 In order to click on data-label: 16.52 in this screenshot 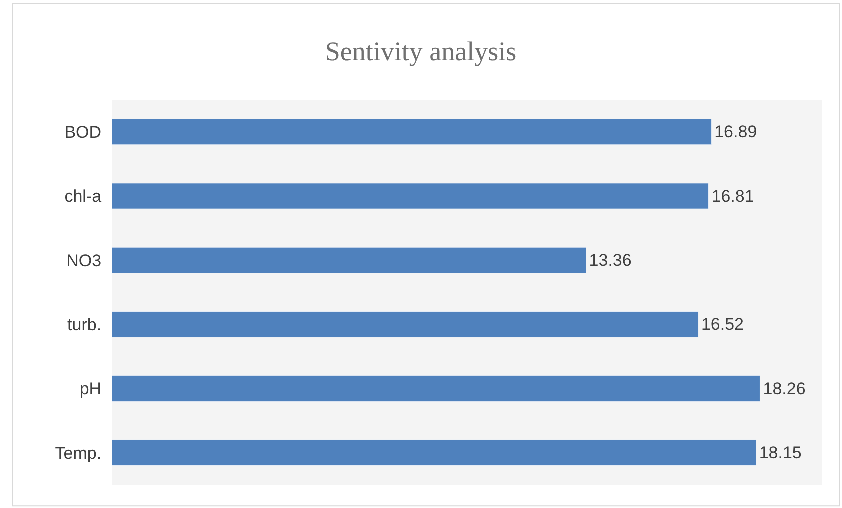, I will do `click(722, 324)`.